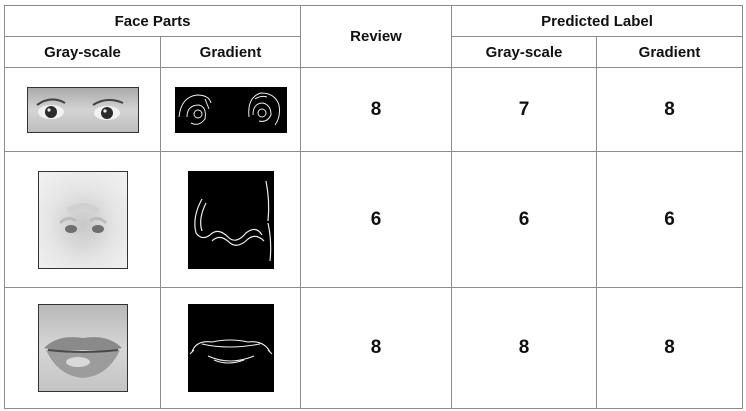 The image size is (746, 411). I want to click on header-pred-gray-scale: Gray-scale, so click(524, 52).